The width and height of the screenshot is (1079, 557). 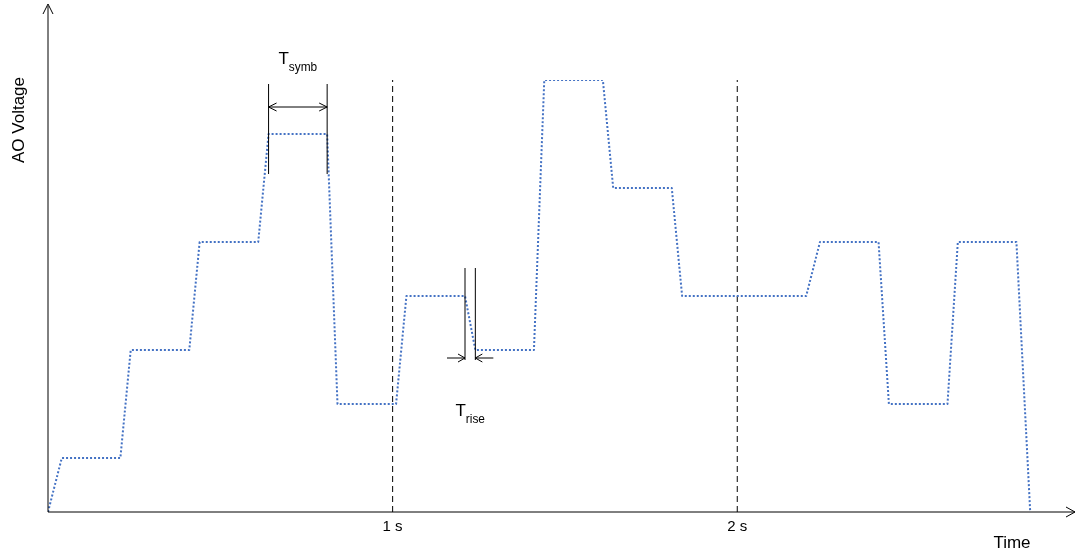 I want to click on text: T$_{symb}$, so click(x=298, y=61).